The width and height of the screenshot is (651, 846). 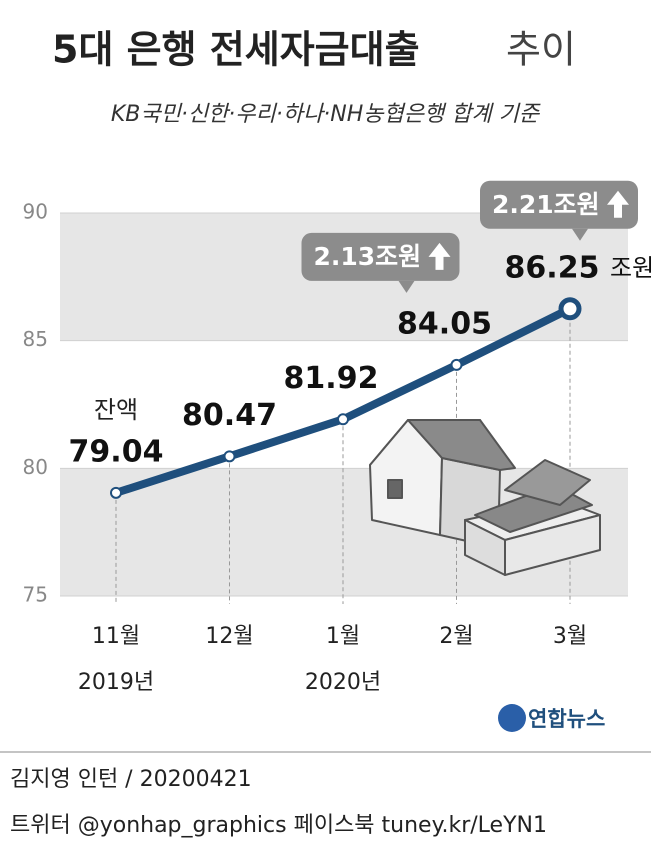 I want to click on logo-text: 연합뉴스, so click(x=566, y=719).